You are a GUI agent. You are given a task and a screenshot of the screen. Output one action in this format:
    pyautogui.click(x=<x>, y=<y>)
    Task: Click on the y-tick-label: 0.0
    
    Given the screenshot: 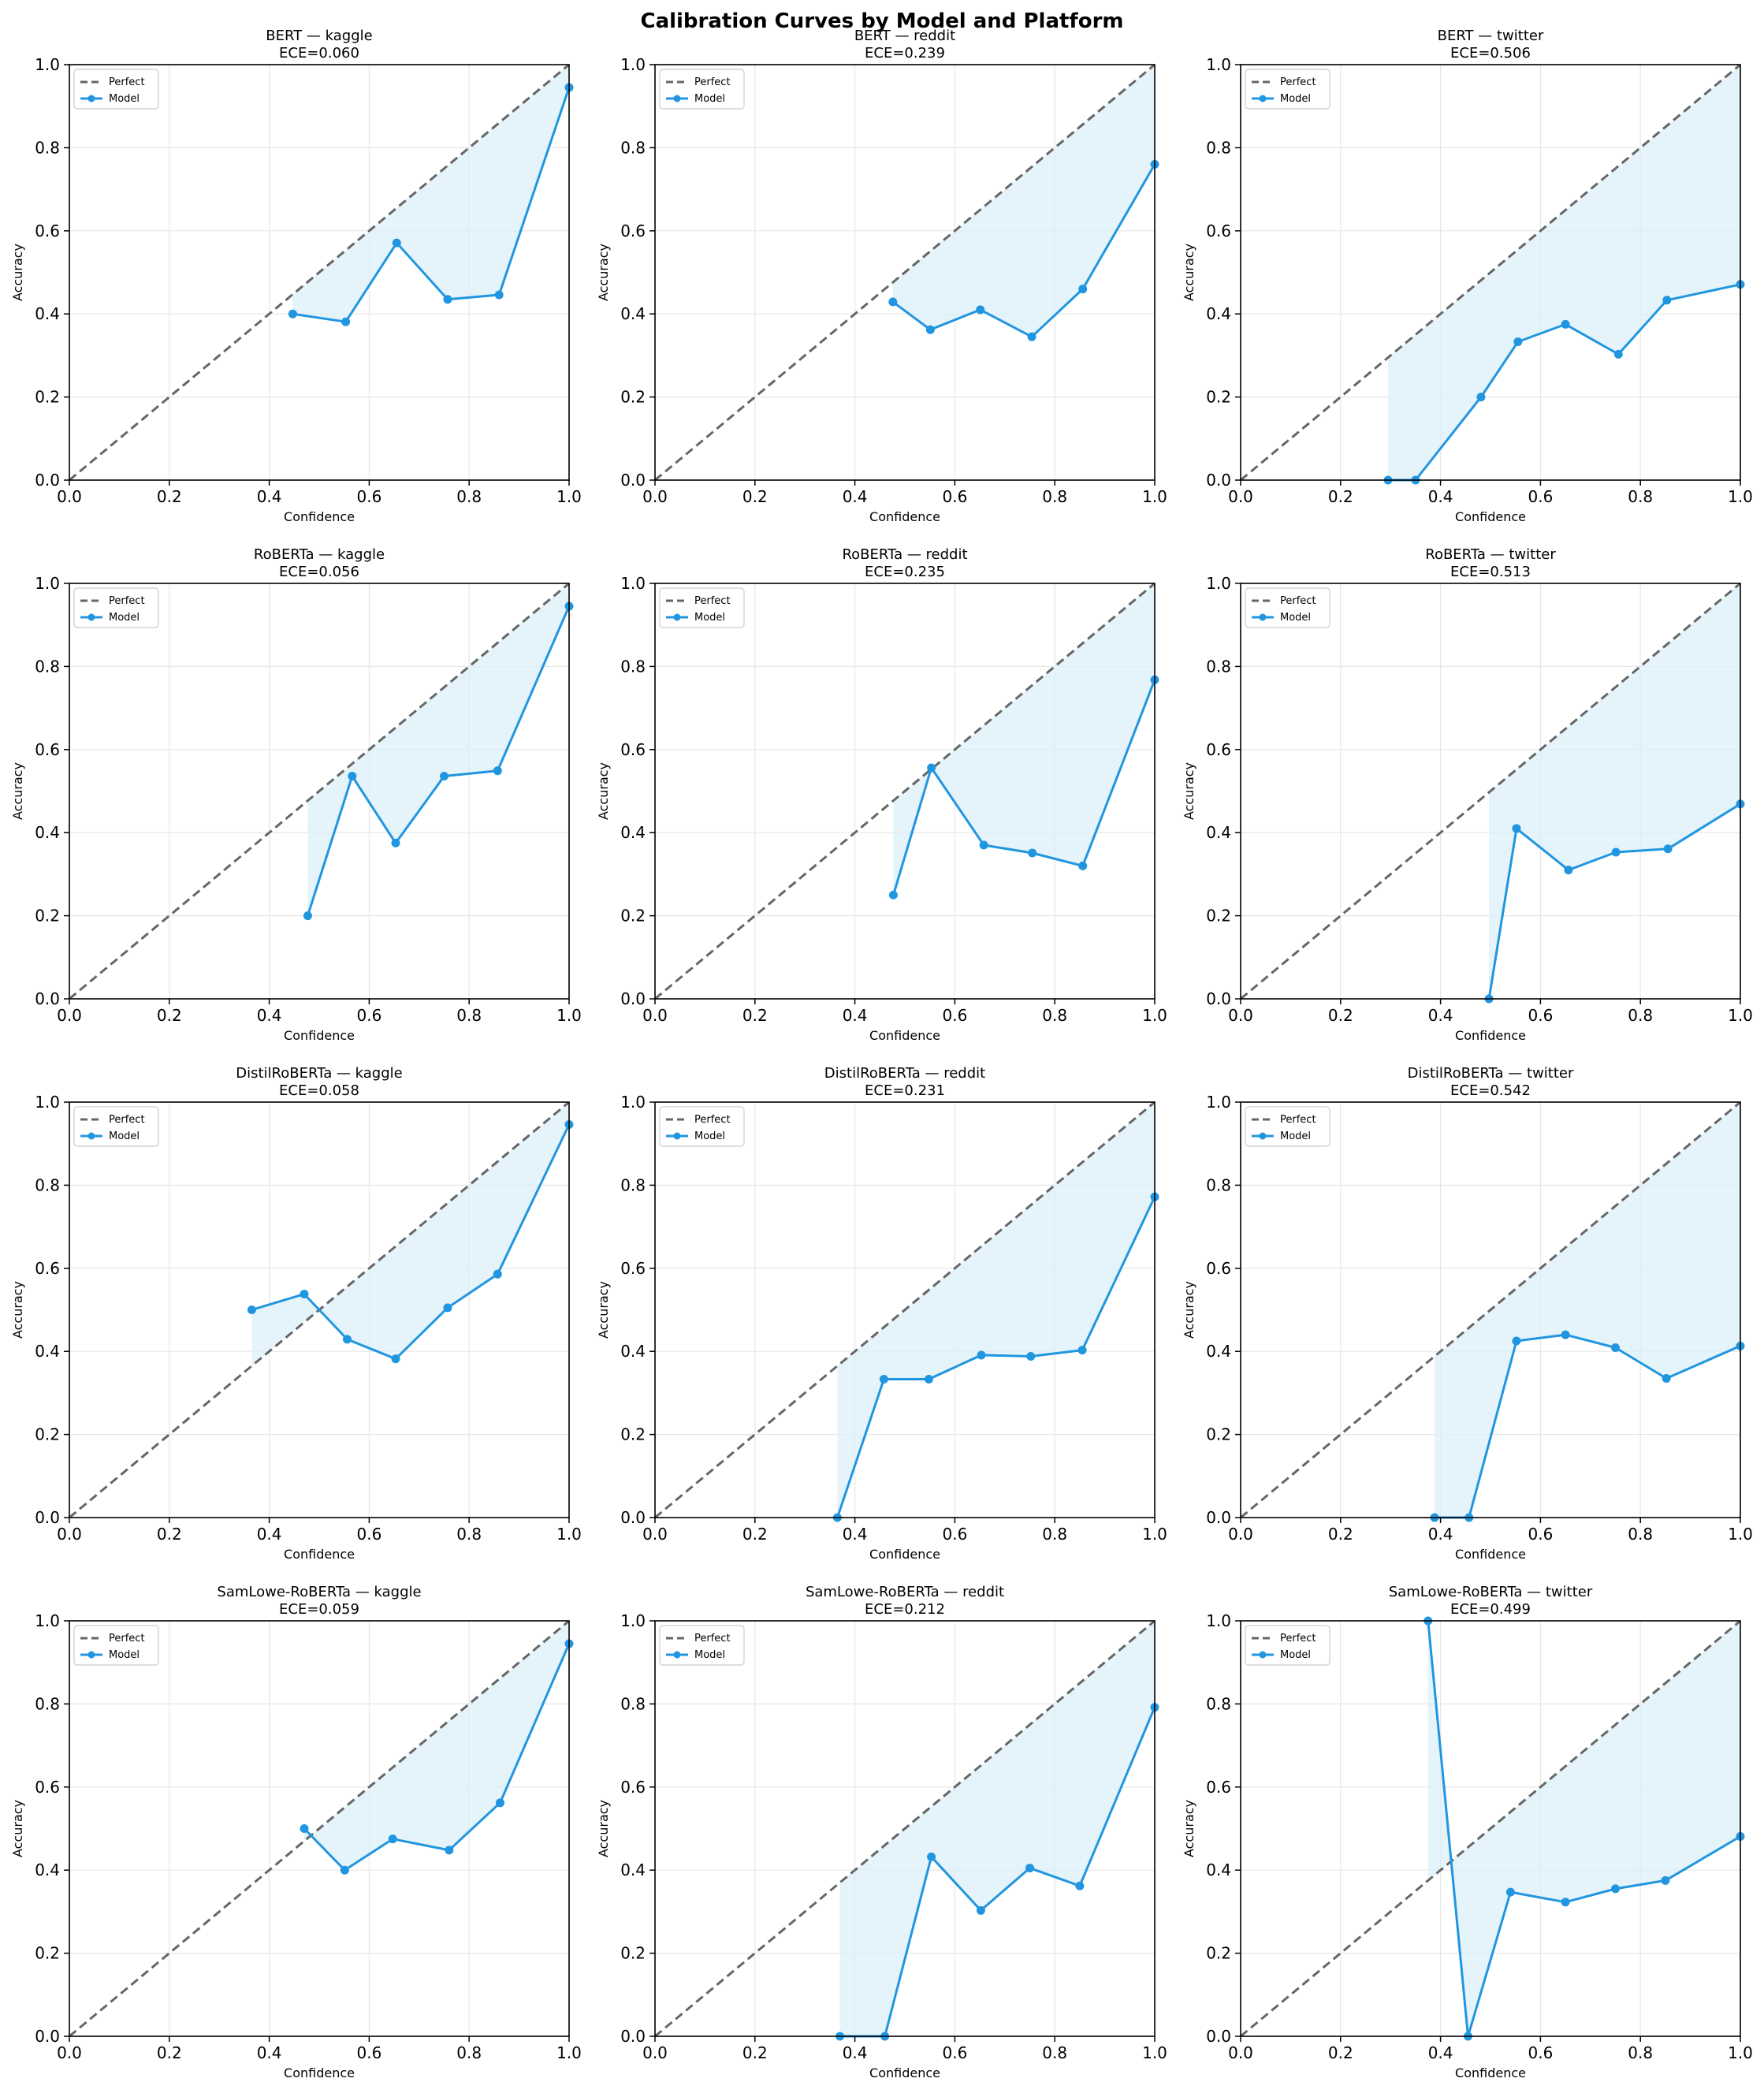 What is the action you would take?
    pyautogui.click(x=1218, y=2036)
    